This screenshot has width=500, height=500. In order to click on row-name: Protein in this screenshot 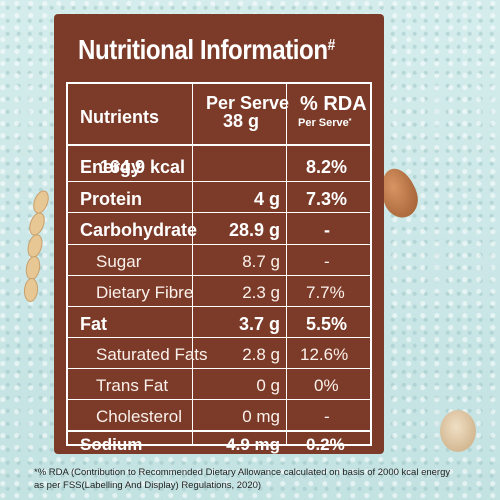, I will do `click(111, 199)`.